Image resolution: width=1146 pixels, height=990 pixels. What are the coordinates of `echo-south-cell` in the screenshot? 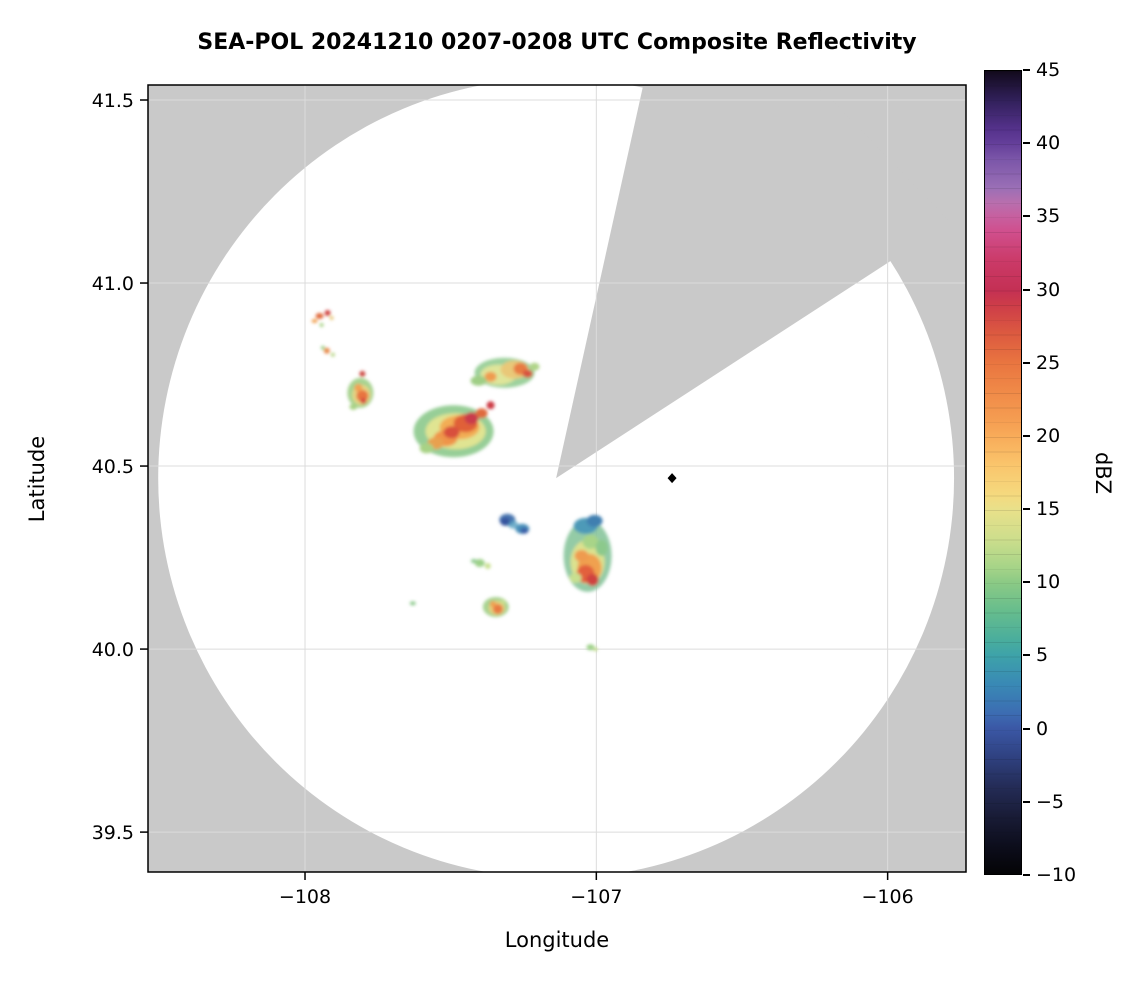 It's located at (495, 606).